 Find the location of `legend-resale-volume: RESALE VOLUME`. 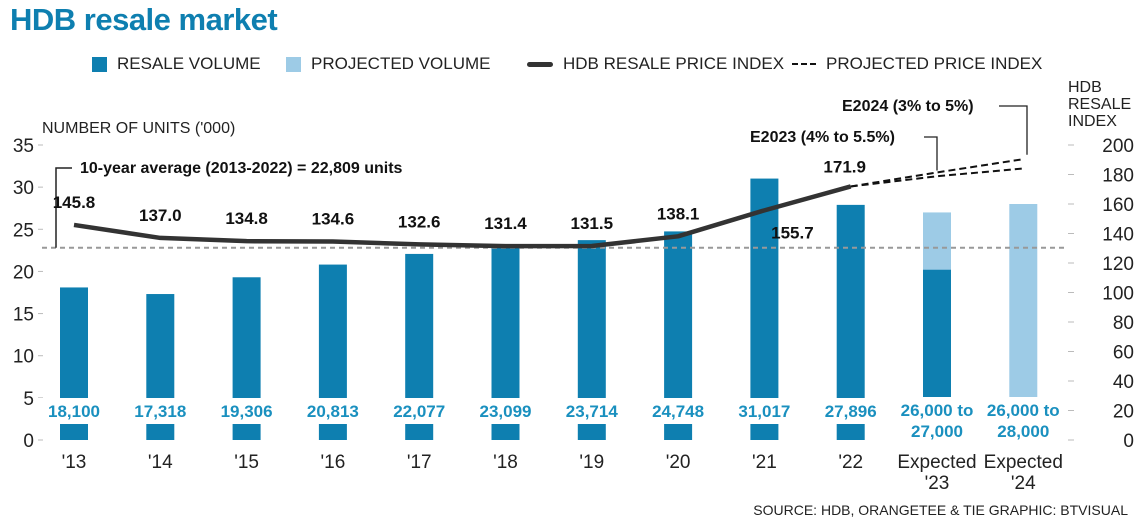

legend-resale-volume: RESALE VOLUME is located at coordinates (176, 64).